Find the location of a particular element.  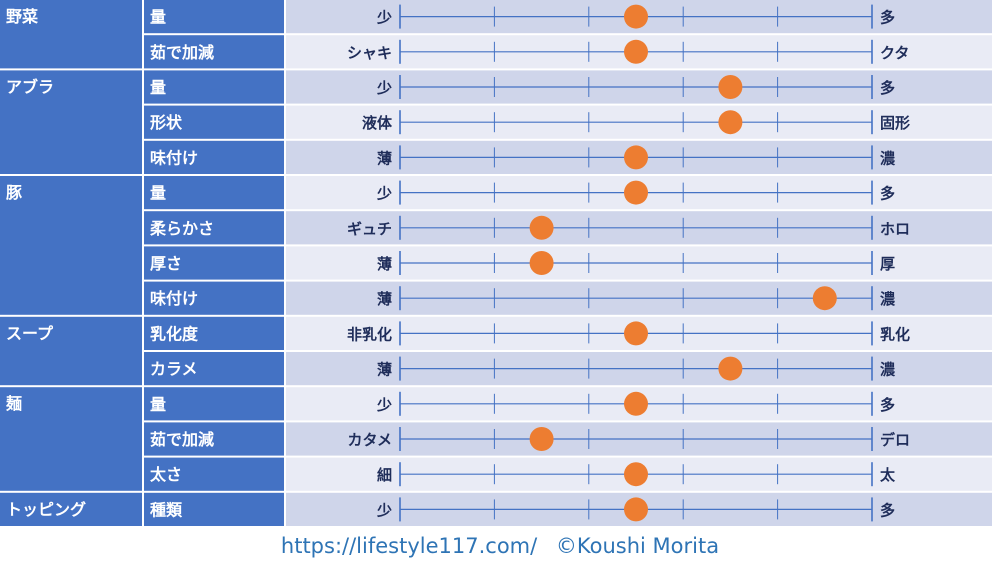

item-label: 厚さ is located at coordinates (166, 263).